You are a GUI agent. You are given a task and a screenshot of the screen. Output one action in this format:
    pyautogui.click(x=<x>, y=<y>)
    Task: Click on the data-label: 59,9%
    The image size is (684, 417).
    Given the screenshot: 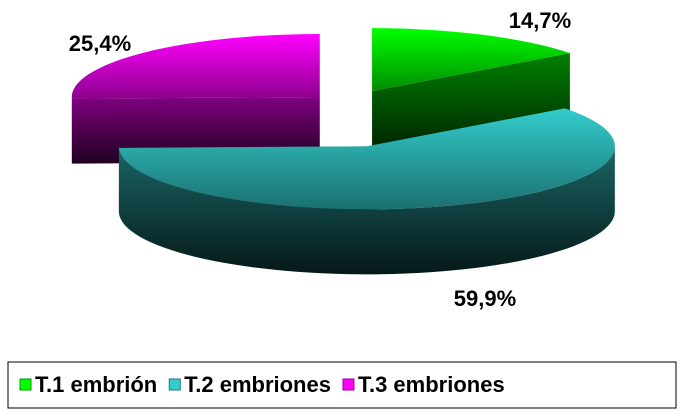 What is the action you would take?
    pyautogui.click(x=485, y=298)
    